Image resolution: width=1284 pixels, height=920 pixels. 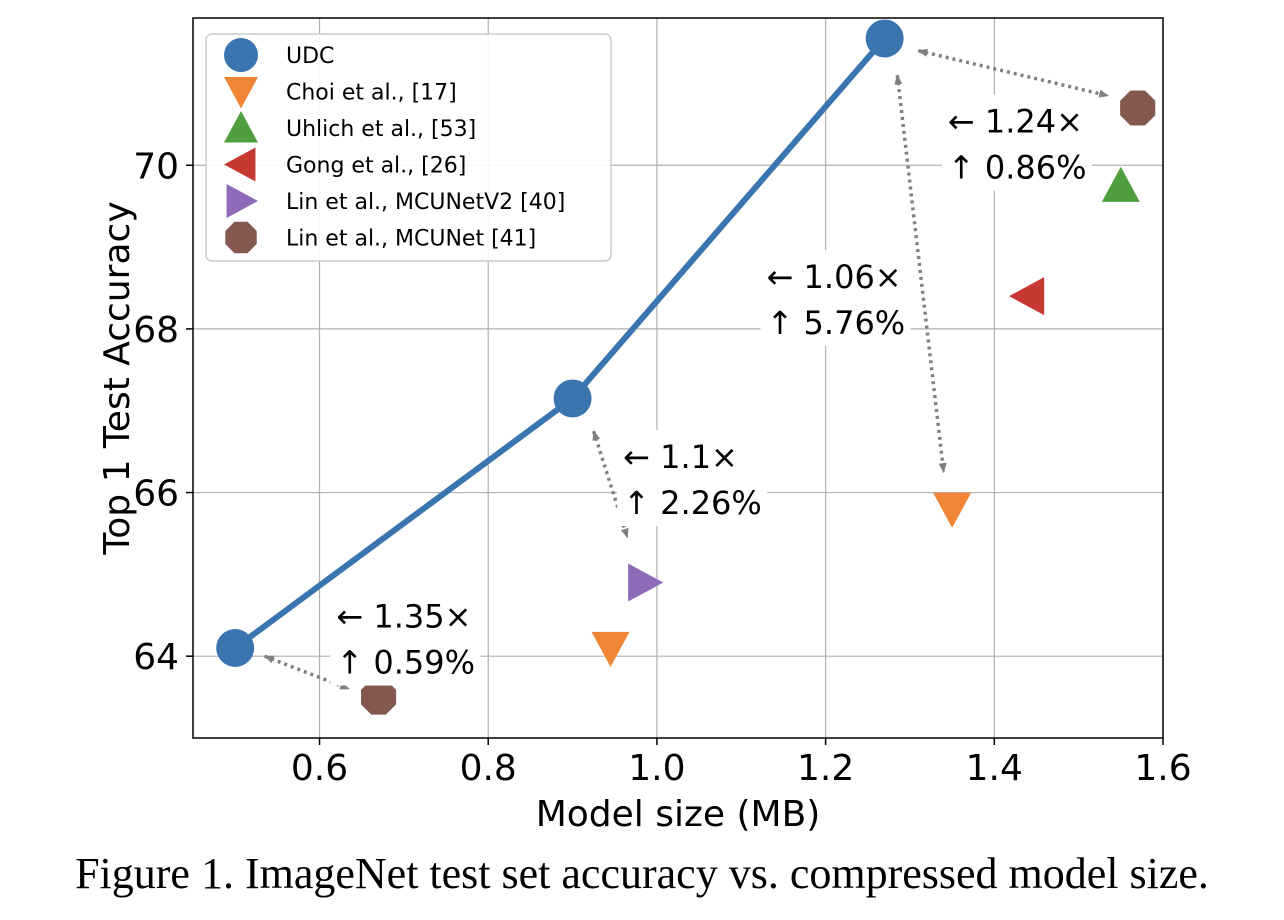 I want to click on legend-marker-octagon, so click(x=241, y=237).